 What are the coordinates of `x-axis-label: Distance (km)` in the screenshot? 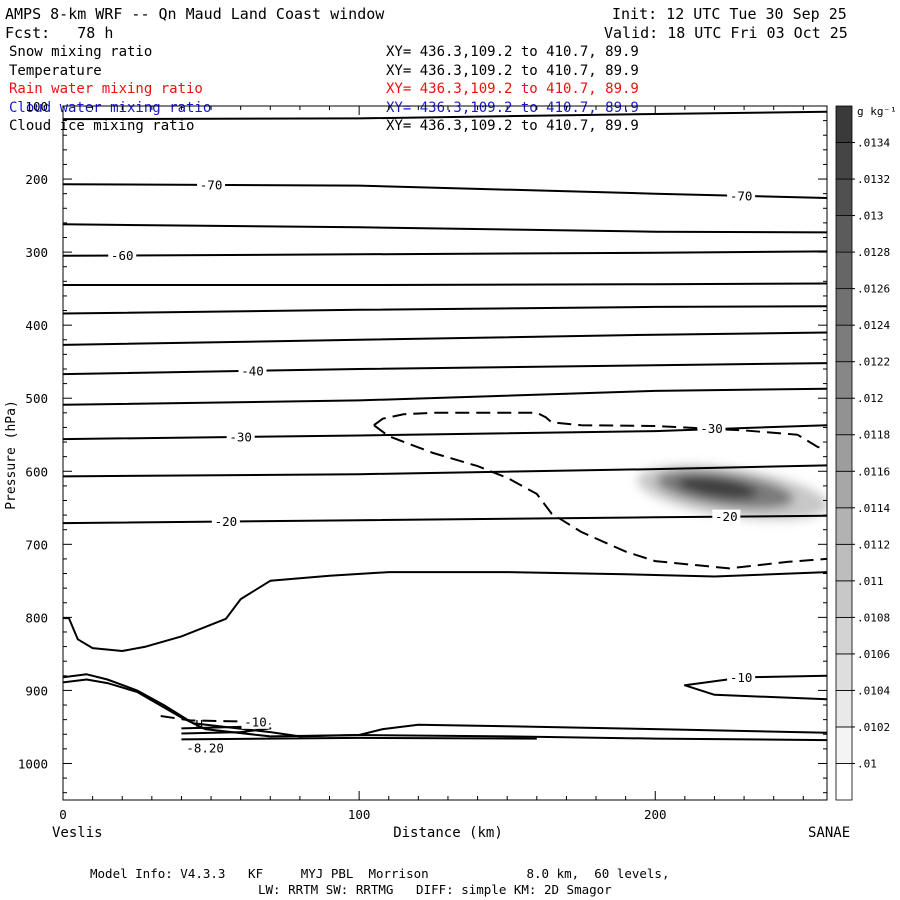 It's located at (448, 833).